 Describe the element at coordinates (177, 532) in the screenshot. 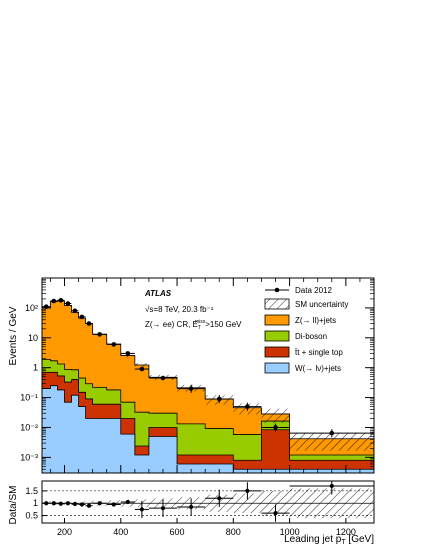

I see `x-tick-label: 600` at that location.